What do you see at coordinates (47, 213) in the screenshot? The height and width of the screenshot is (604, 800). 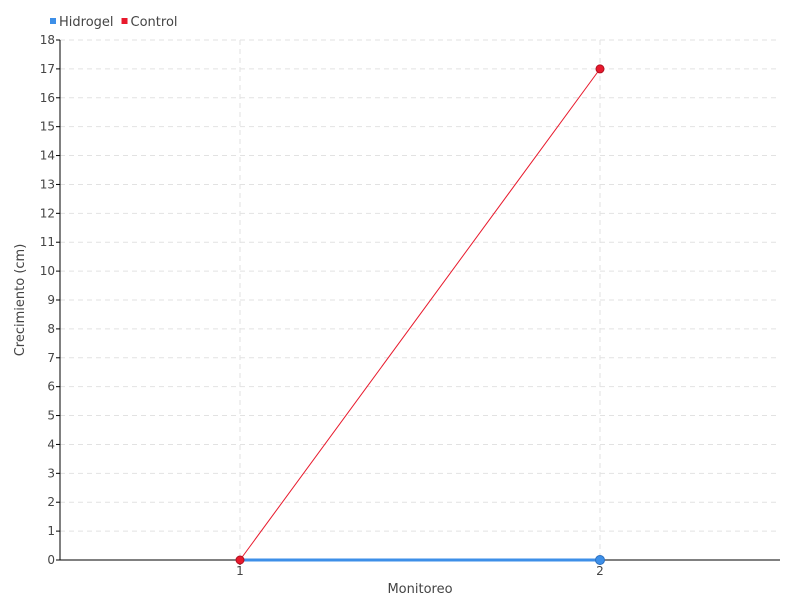 I see `y-tick-label: 12` at bounding box center [47, 213].